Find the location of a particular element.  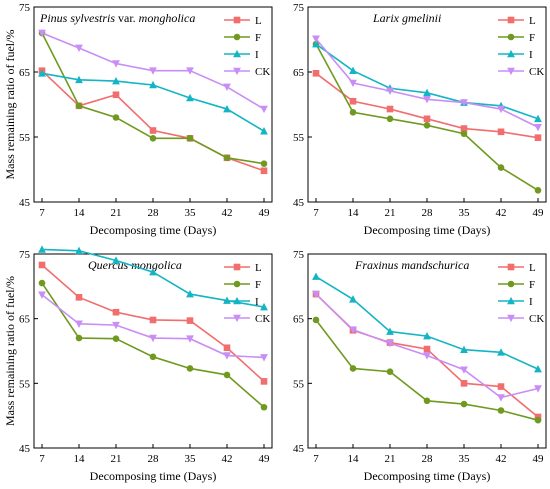

series-l is located at coordinates (153, 323).